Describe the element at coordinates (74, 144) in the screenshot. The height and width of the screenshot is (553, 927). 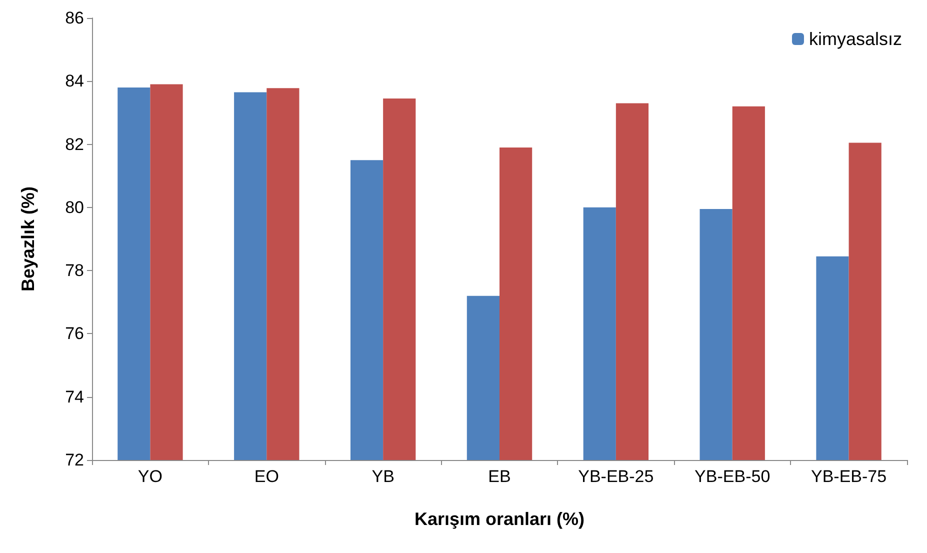
I see `y-tick-label: 82` at that location.